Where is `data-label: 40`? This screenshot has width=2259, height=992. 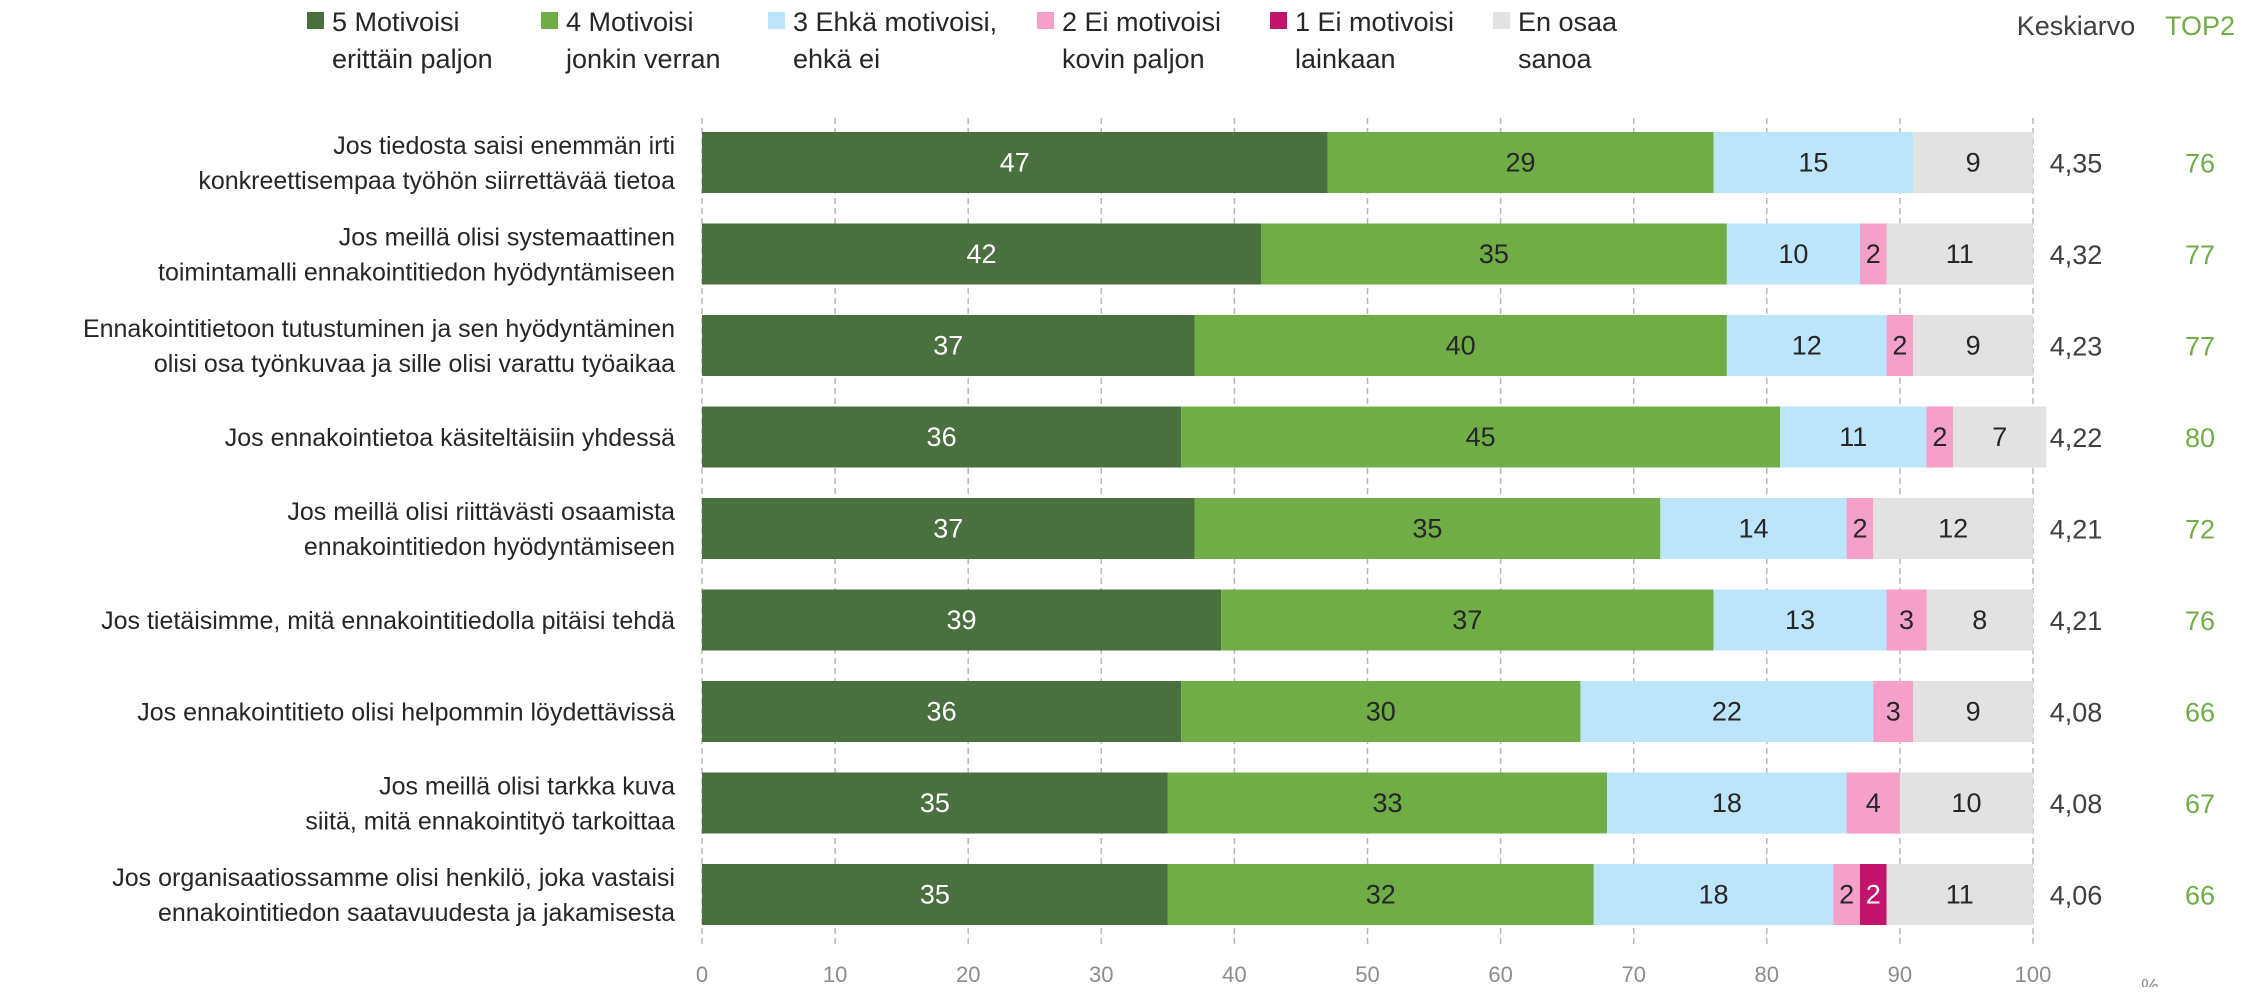
data-label: 40 is located at coordinates (1461, 346).